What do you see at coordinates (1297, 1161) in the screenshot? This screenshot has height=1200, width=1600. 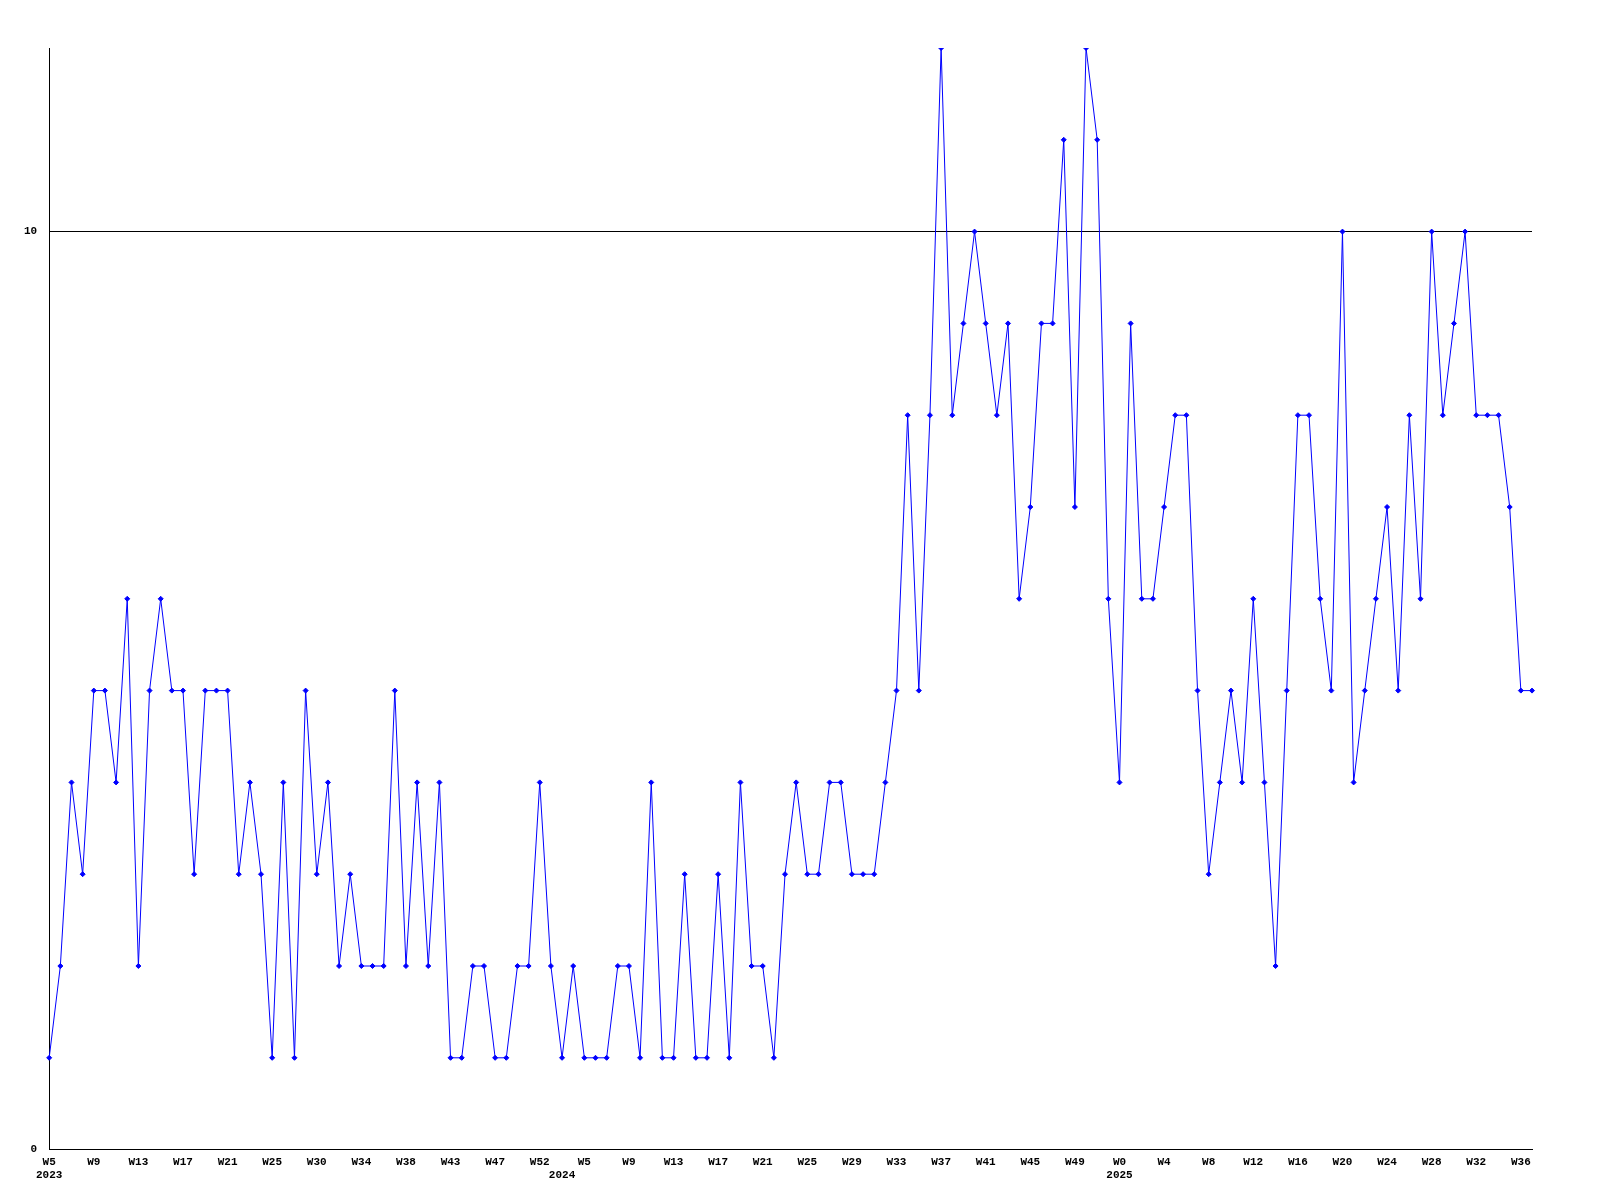 I see `x-tick-label: W16` at bounding box center [1297, 1161].